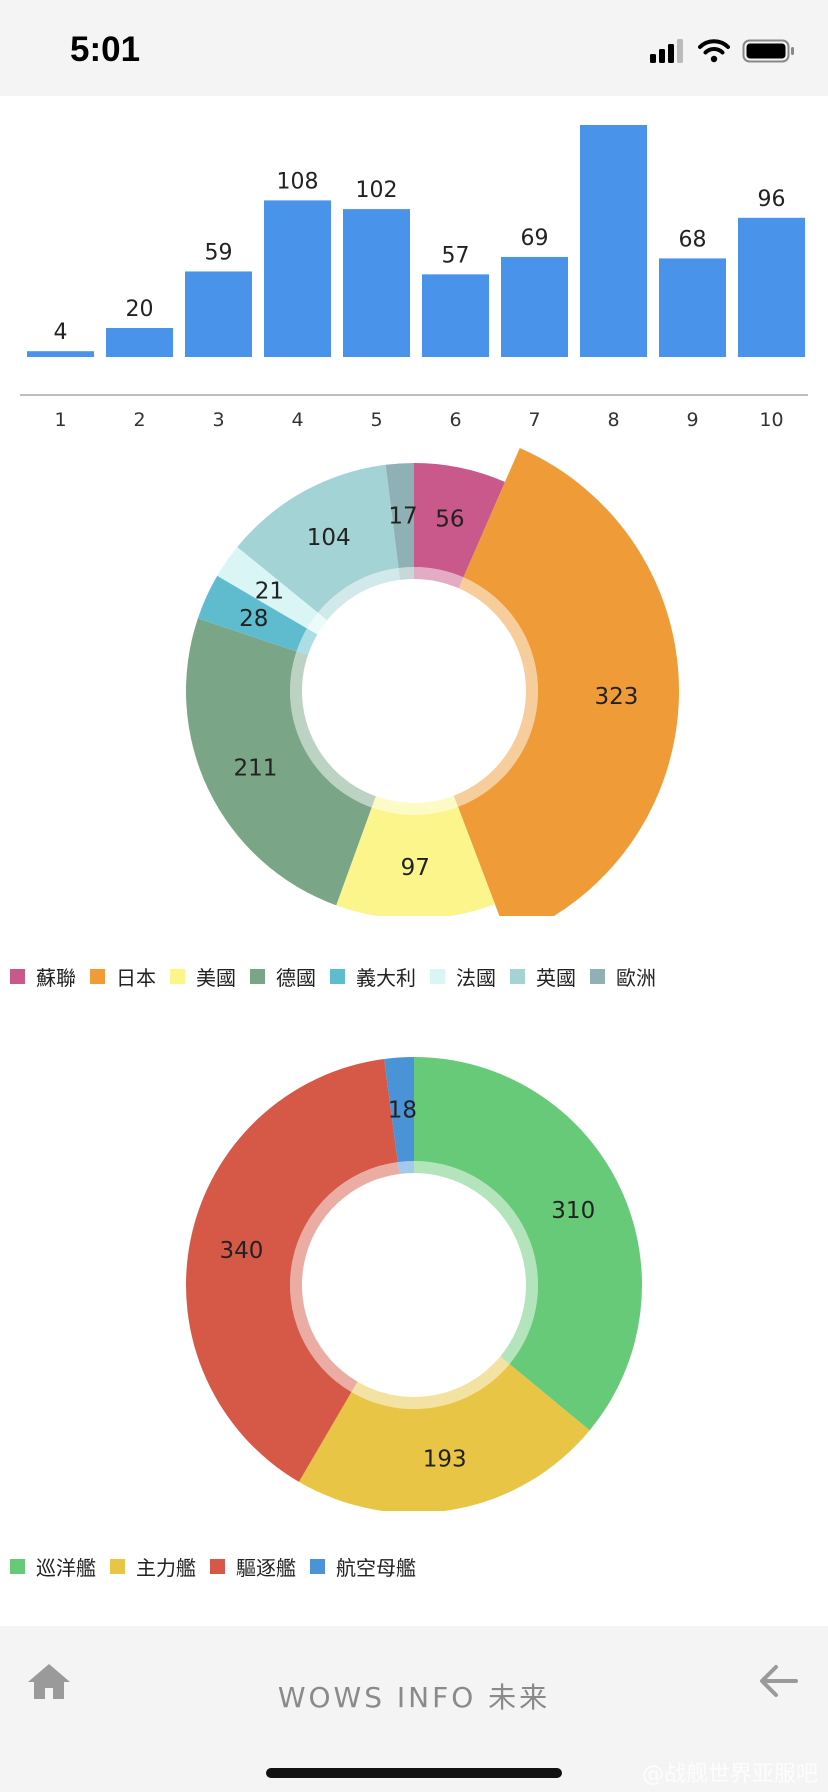 This screenshot has height=1792, width=828. What do you see at coordinates (166, 1569) in the screenshot?
I see `legend-label: 主力艦` at bounding box center [166, 1569].